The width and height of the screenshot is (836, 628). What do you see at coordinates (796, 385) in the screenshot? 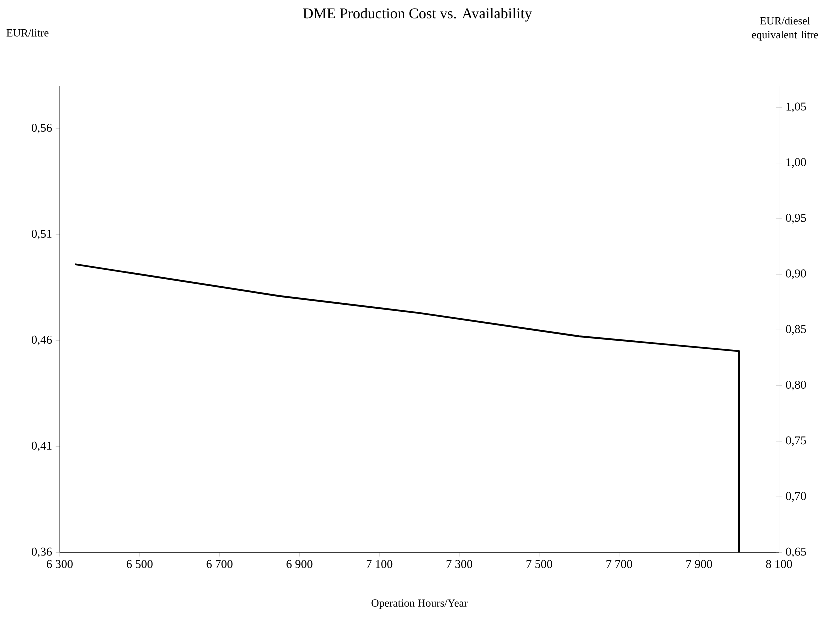
I see `y2-tick-label: 0,80` at bounding box center [796, 385].